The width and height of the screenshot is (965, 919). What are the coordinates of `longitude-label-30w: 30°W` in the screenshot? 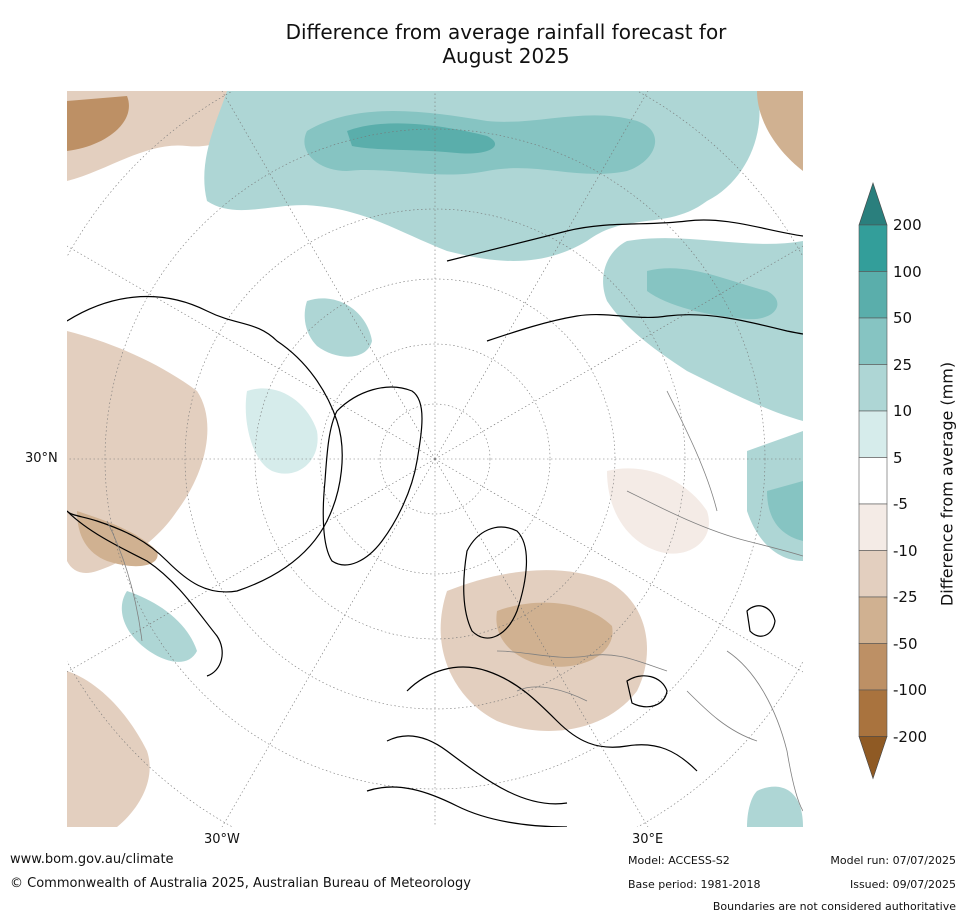 It's located at (222, 839).